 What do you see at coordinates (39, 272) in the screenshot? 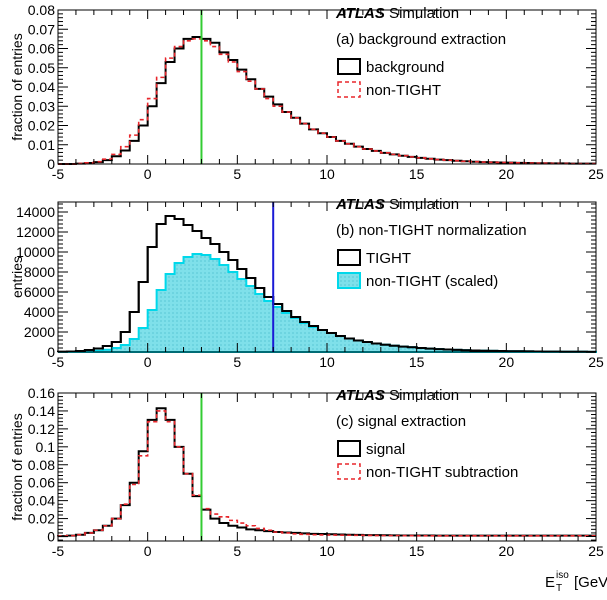
I see `y-tick-label: 8000` at bounding box center [39, 272].